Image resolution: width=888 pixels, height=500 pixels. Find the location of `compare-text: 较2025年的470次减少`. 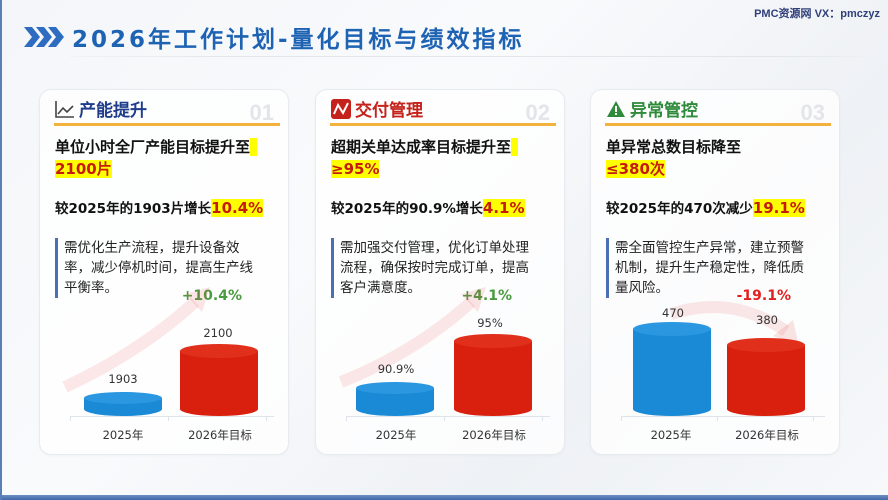

compare-text: 较2025年的470次减少 is located at coordinates (679, 209).